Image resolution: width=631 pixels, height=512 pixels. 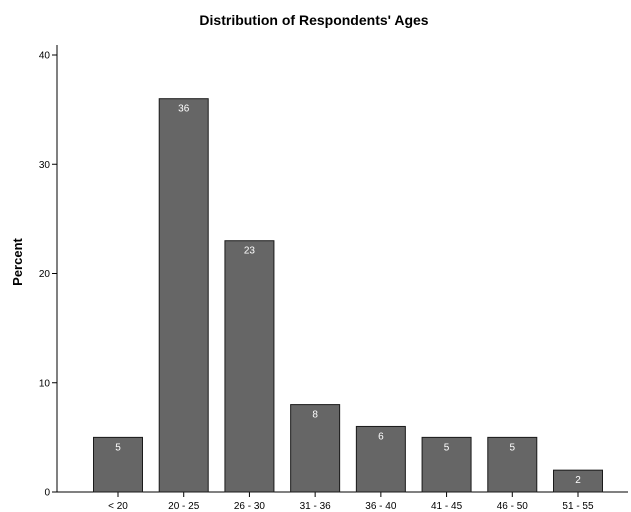 I want to click on bar-data-label: 23, so click(x=250, y=251).